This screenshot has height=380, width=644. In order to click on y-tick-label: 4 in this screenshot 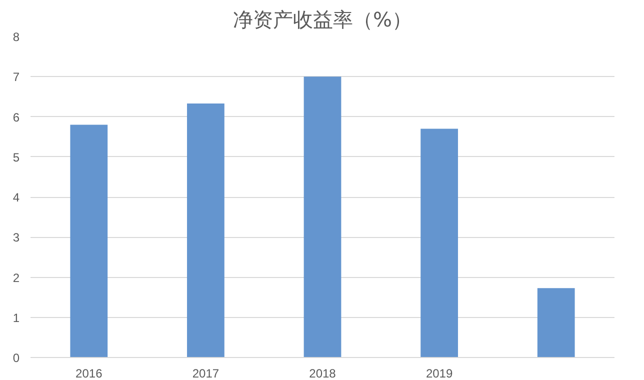, I will do `click(16, 197)`.